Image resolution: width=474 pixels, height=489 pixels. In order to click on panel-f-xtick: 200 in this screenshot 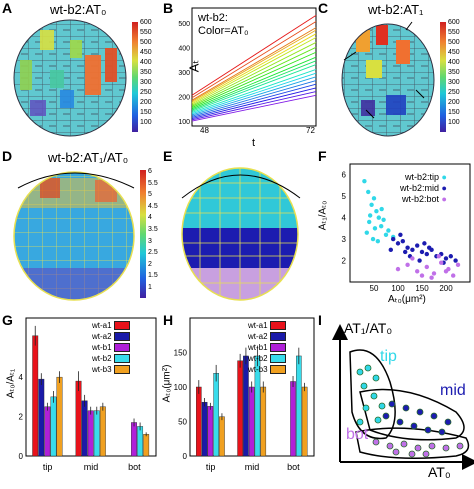, I will do `click(446, 288)`.